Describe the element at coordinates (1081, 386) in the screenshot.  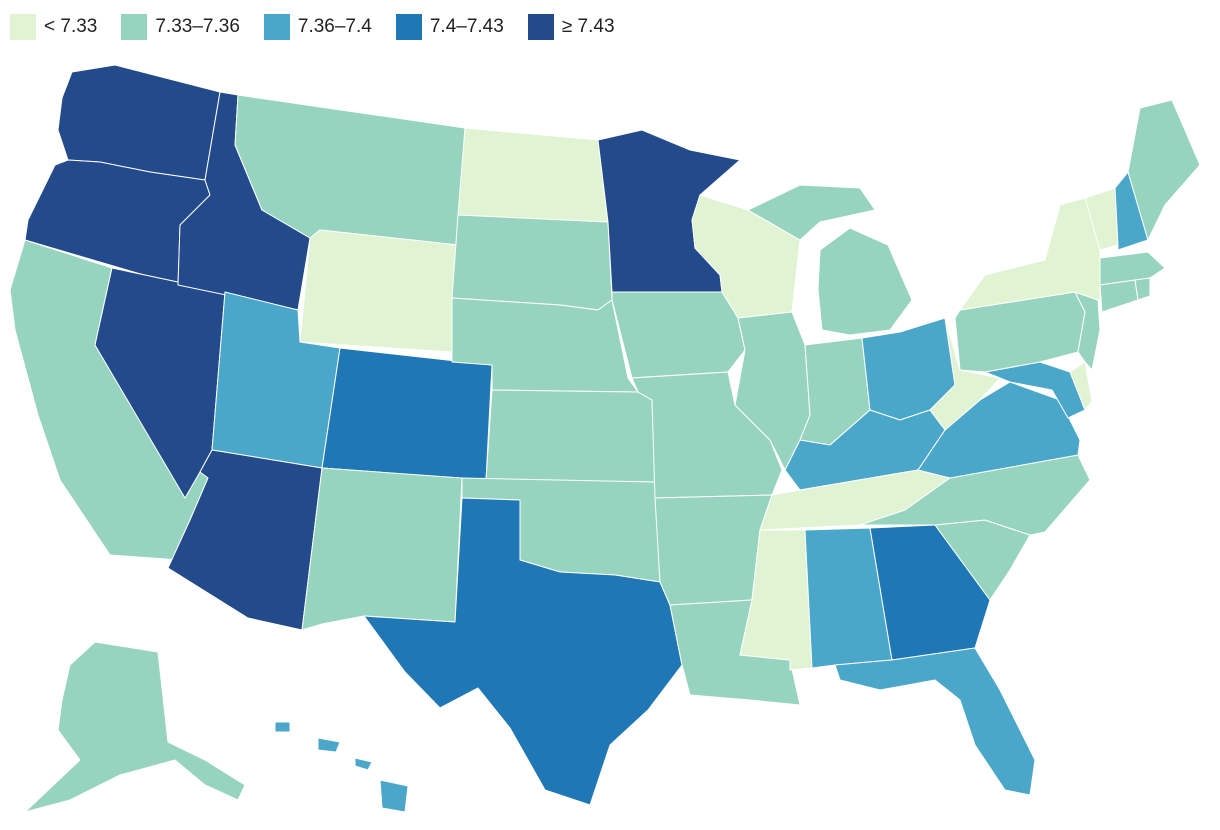
I see `state-delaware` at that location.